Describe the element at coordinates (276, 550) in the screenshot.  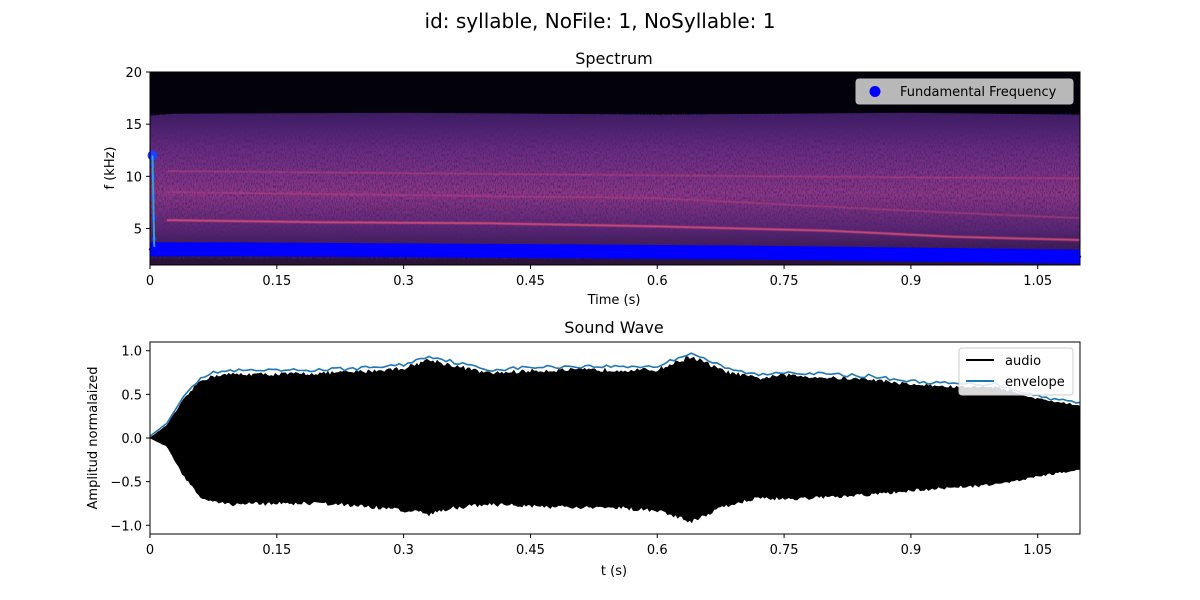
I see `sound-wave-x-tick-label: 0.15` at that location.